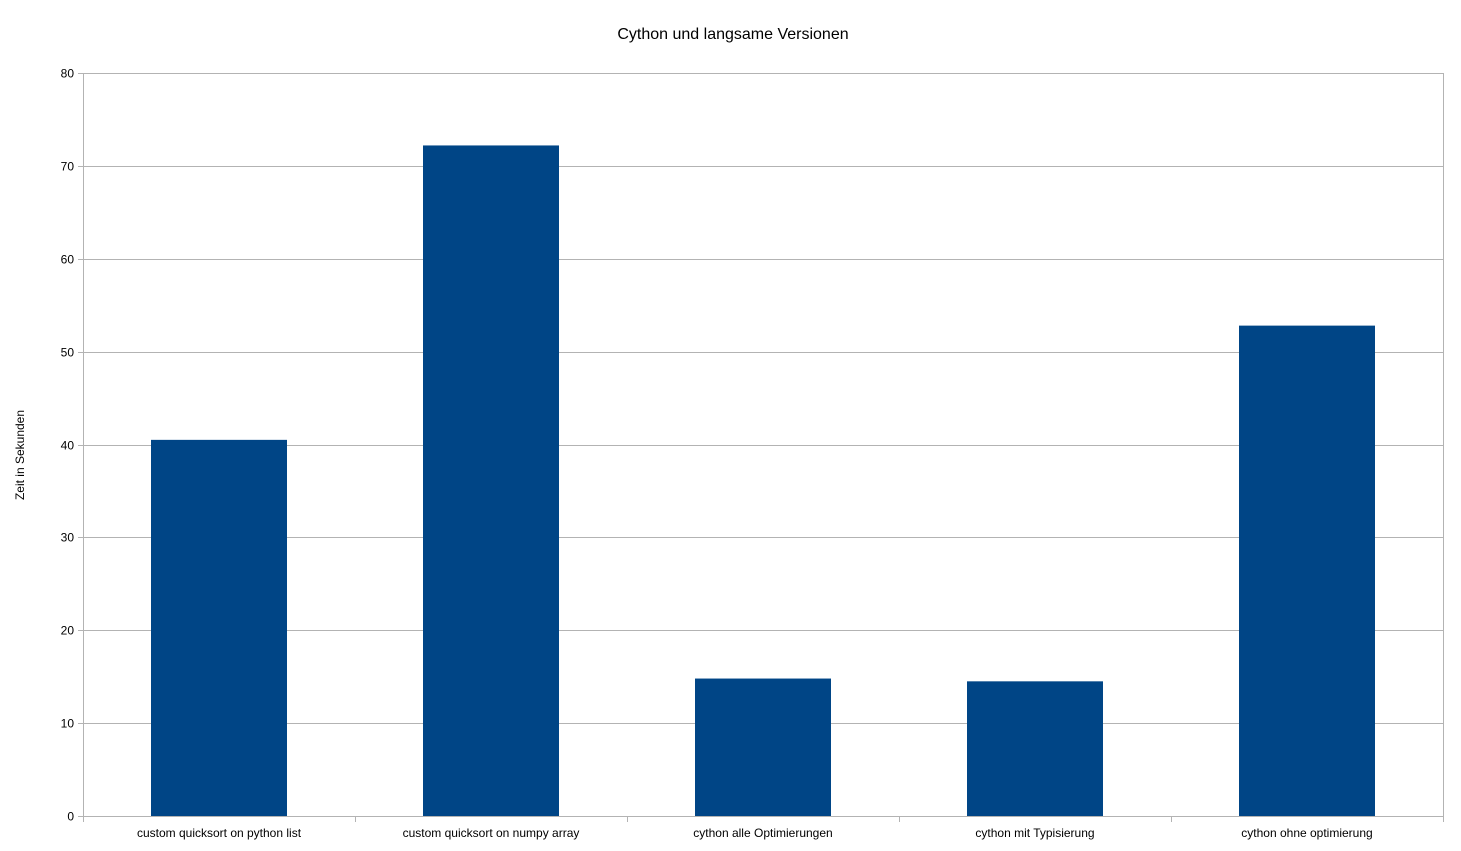  Describe the element at coordinates (68, 260) in the screenshot. I see `y-tick-label: 60` at that location.